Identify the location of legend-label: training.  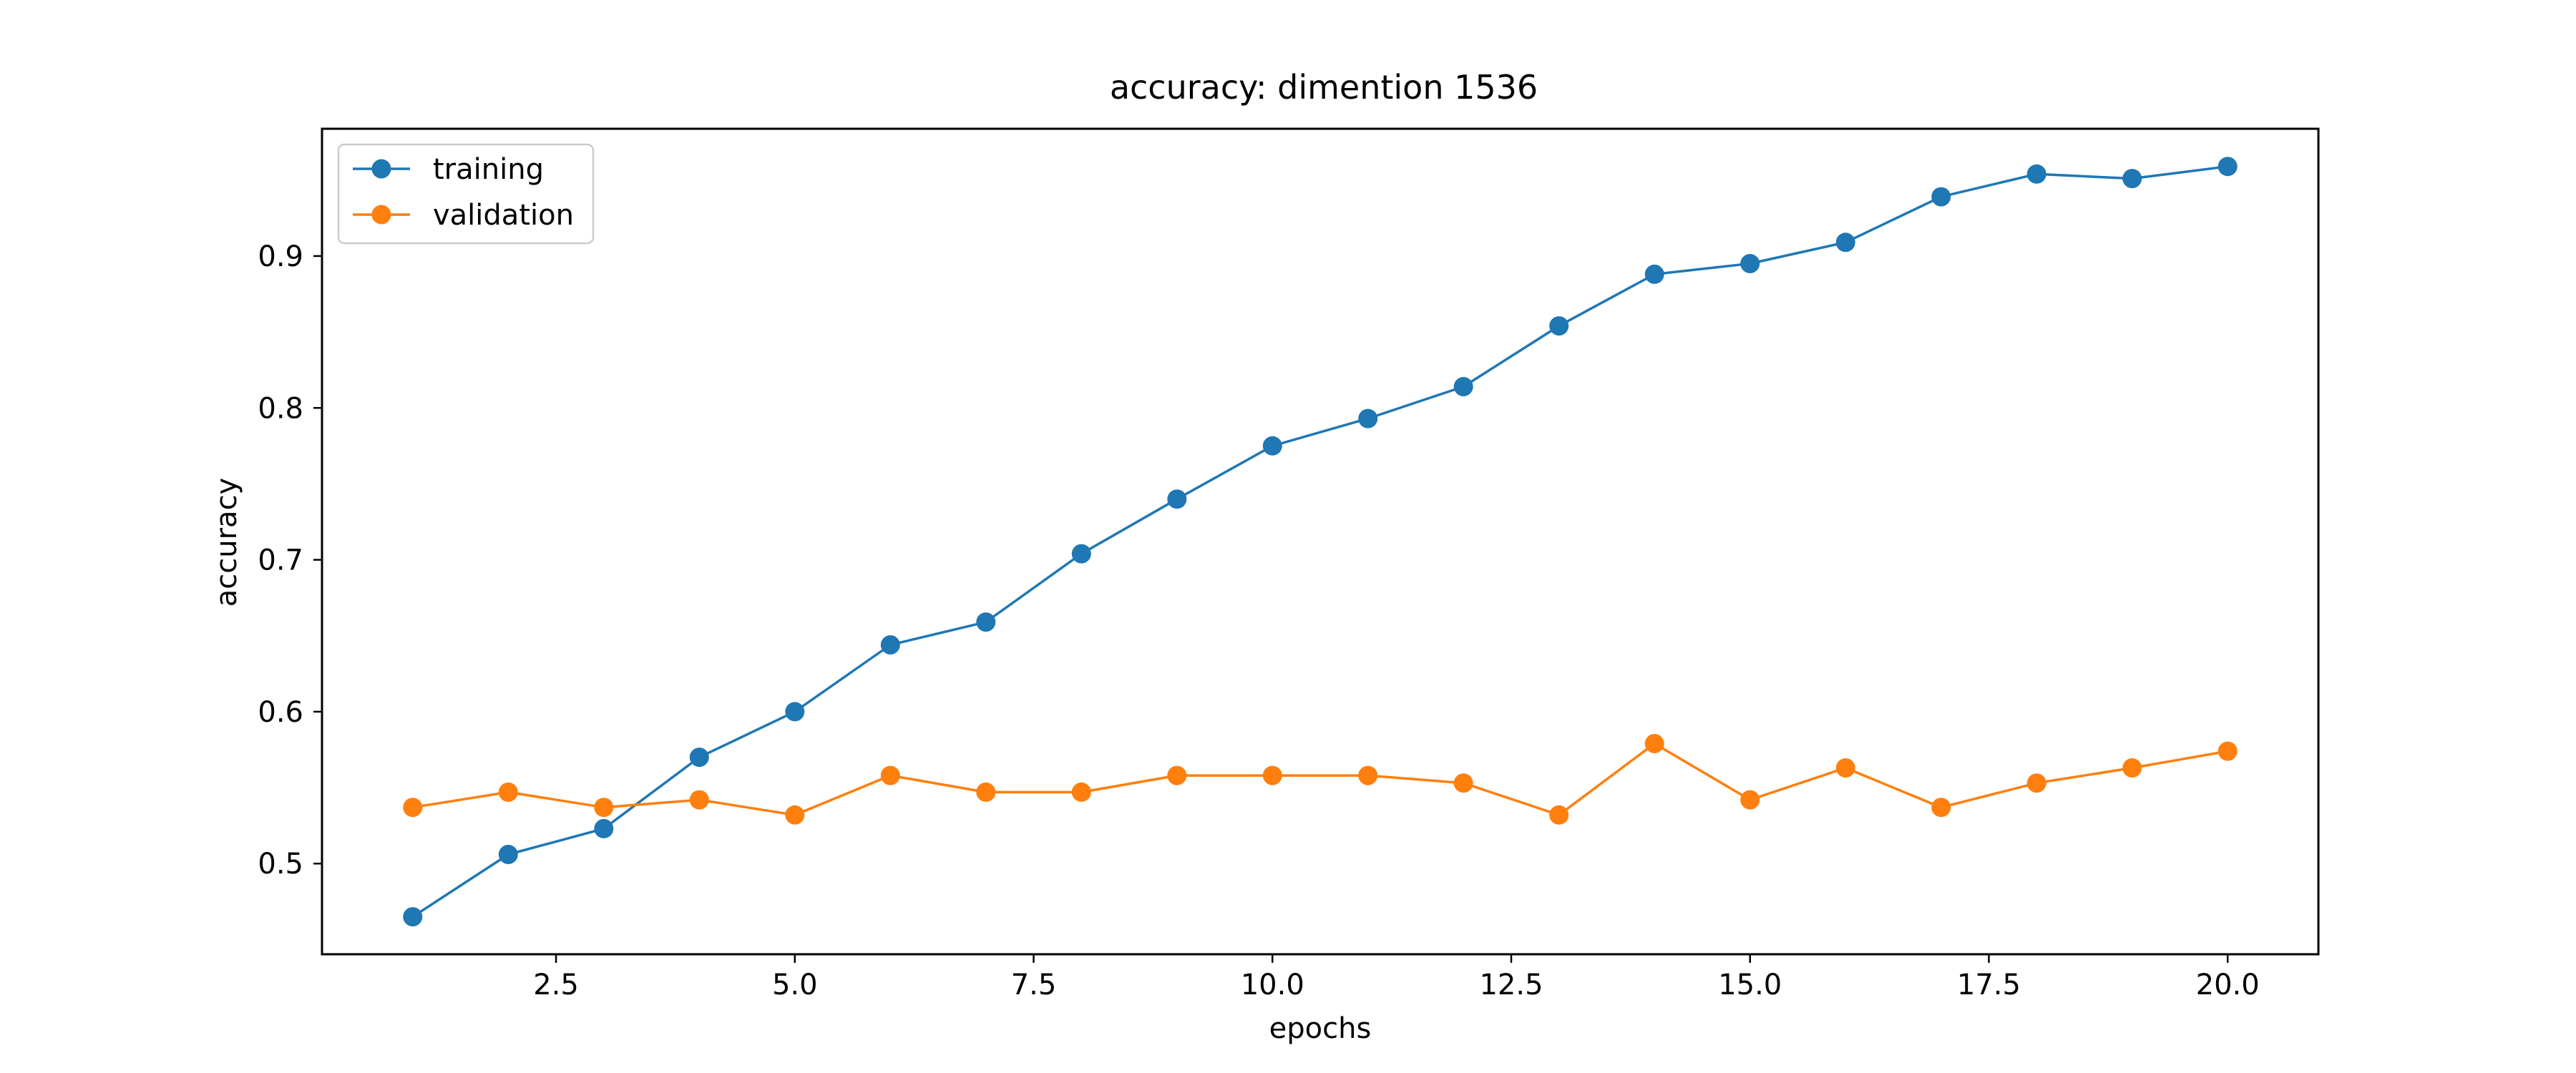
(488, 169).